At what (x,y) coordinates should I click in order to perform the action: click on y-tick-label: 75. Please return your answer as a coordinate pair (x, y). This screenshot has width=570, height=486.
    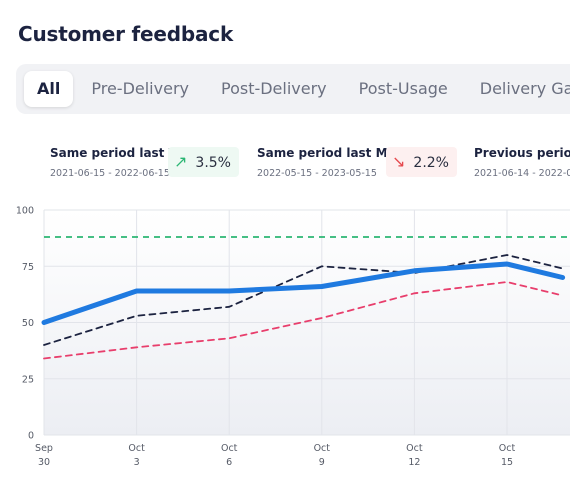
    Looking at the image, I should click on (28, 267).